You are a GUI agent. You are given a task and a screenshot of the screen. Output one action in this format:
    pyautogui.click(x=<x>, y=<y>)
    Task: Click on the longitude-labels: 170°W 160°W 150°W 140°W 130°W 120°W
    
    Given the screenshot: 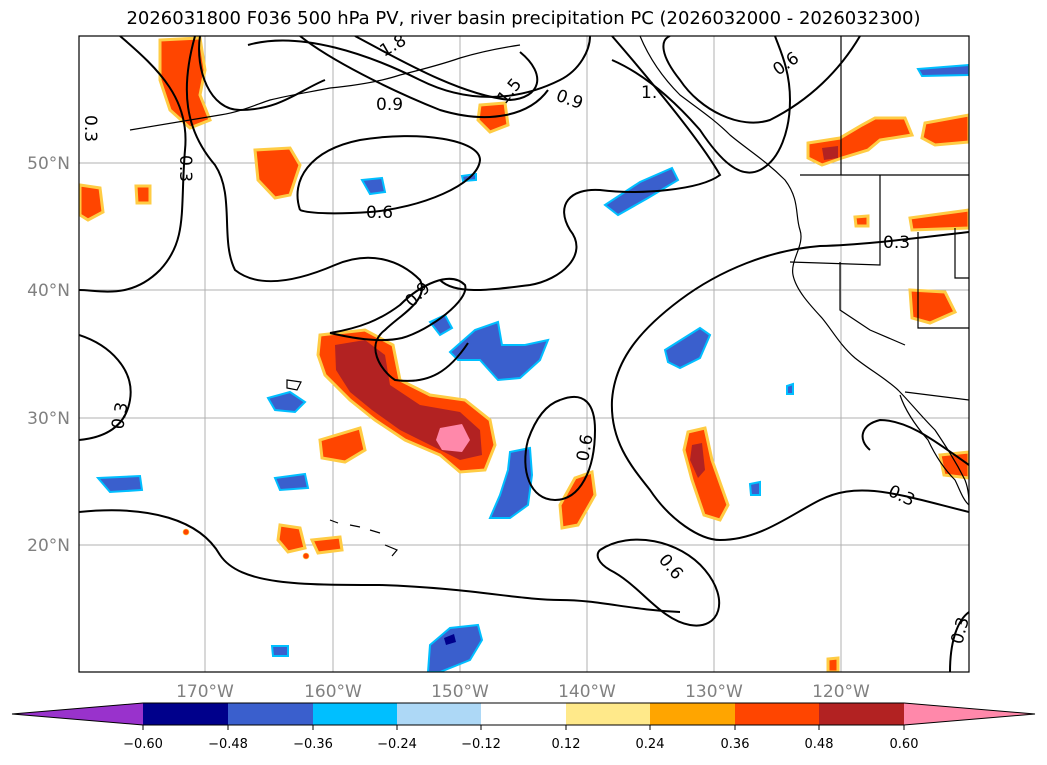 What is the action you would take?
    pyautogui.click(x=523, y=692)
    